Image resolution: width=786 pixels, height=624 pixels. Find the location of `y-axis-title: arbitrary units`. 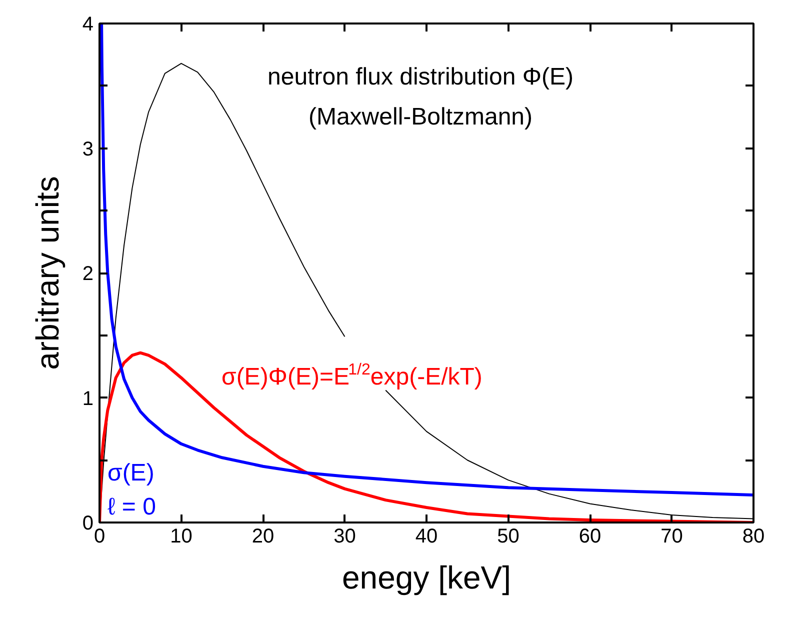

y-axis-title: arbitrary units is located at coordinates (47, 273).